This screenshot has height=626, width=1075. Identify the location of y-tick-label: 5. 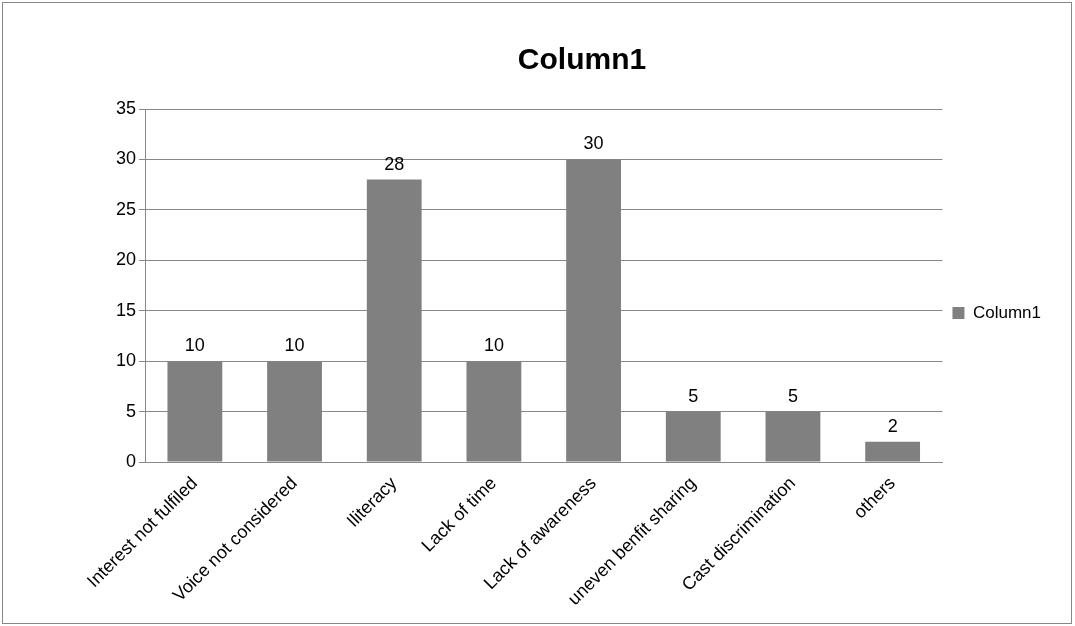
(131, 410).